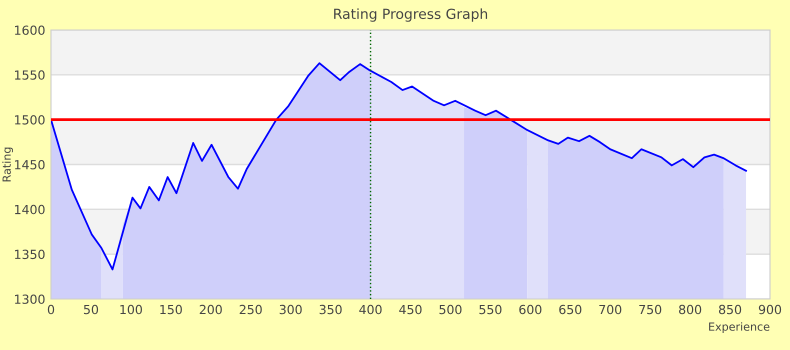 The height and width of the screenshot is (350, 790). What do you see at coordinates (291, 309) in the screenshot?
I see `x-tick-label: 300` at bounding box center [291, 309].